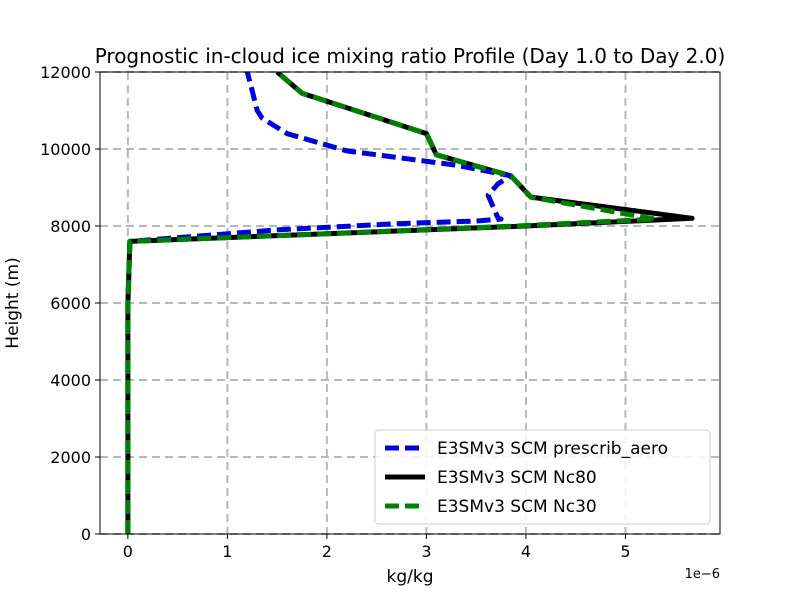 The height and width of the screenshot is (600, 800). What do you see at coordinates (70, 226) in the screenshot?
I see `y-tick-label: 8000` at bounding box center [70, 226].